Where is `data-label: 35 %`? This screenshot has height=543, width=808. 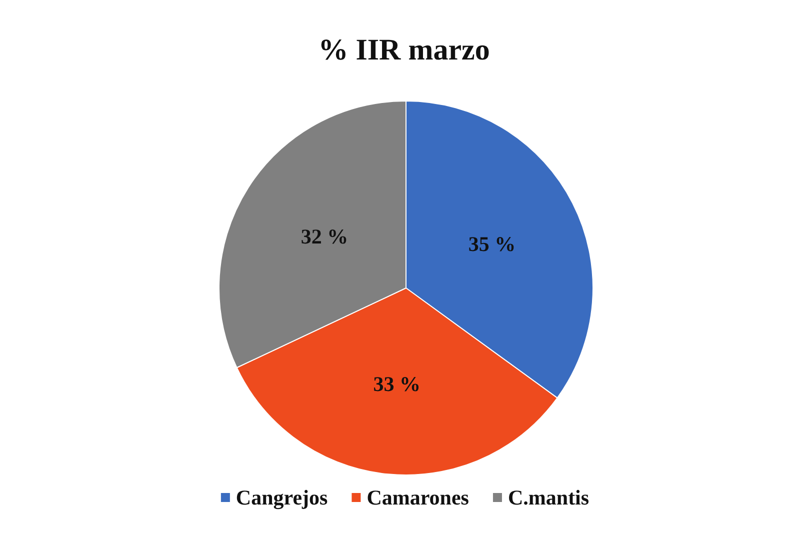
data-label: 35 % is located at coordinates (492, 244).